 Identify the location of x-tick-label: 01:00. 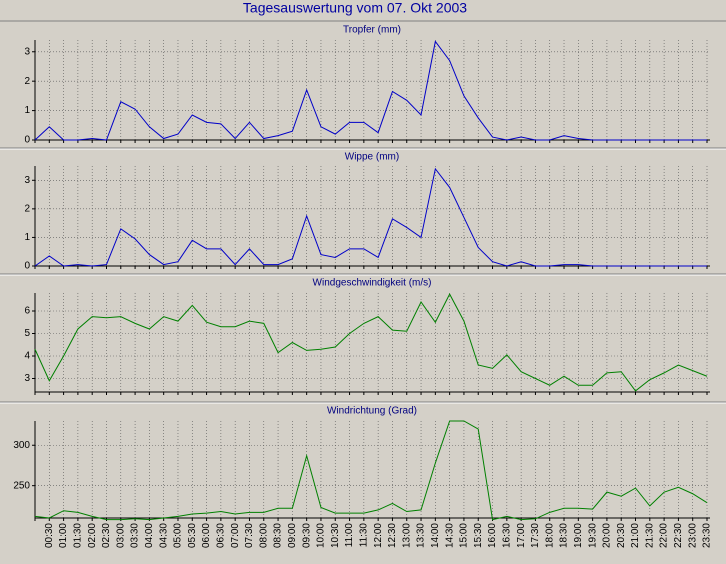
(63, 535).